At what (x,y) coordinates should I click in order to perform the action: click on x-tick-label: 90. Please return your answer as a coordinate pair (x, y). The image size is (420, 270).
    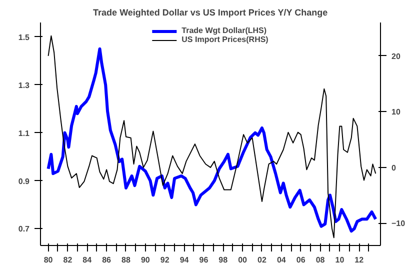
    Looking at the image, I should click on (145, 260).